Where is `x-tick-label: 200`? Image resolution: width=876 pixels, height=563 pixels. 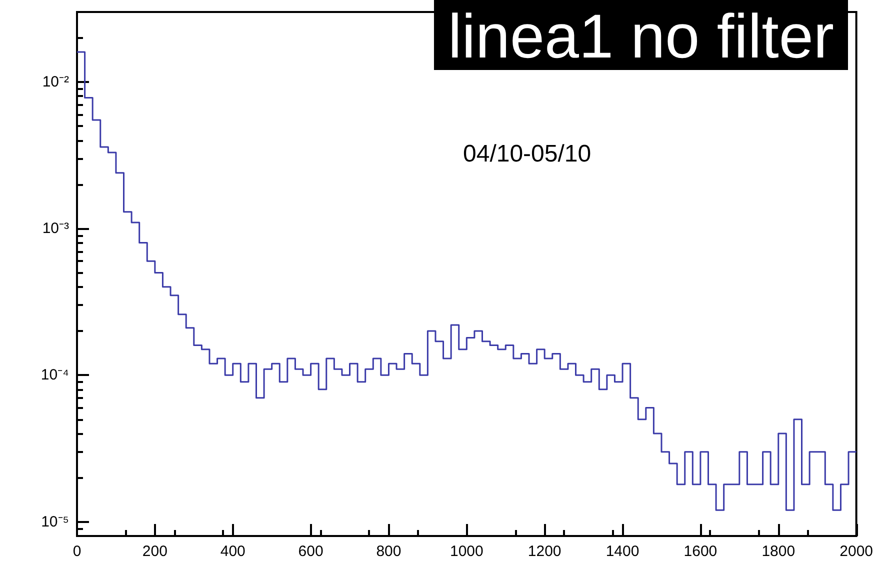 x-tick-label: 200 is located at coordinates (155, 551).